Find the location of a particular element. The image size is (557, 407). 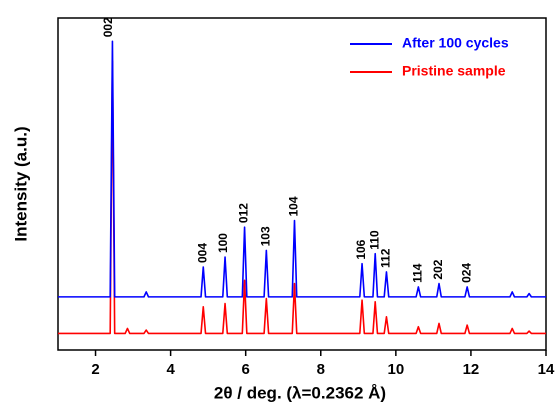

x-tick-label: 2 is located at coordinates (95, 369).